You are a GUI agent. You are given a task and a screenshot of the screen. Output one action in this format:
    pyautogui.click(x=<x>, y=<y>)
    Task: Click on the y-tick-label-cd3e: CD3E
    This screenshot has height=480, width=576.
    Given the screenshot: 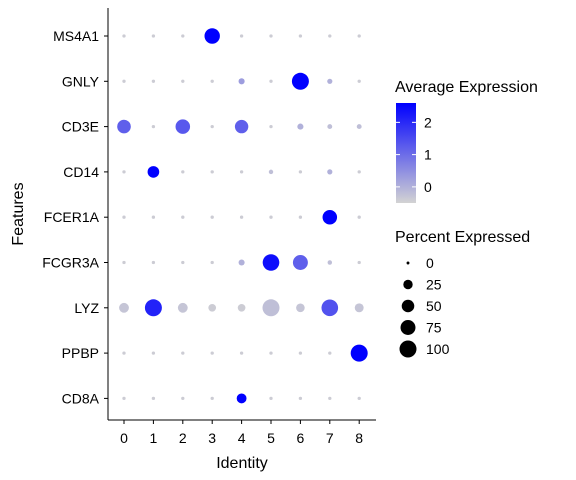 What is the action you would take?
    pyautogui.click(x=80, y=127)
    